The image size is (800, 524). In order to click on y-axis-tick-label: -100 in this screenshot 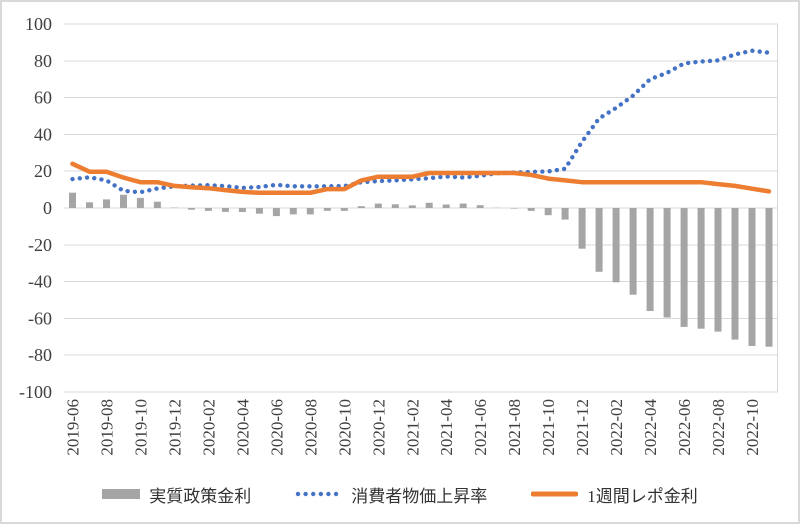, I will do `click(35, 392)`.